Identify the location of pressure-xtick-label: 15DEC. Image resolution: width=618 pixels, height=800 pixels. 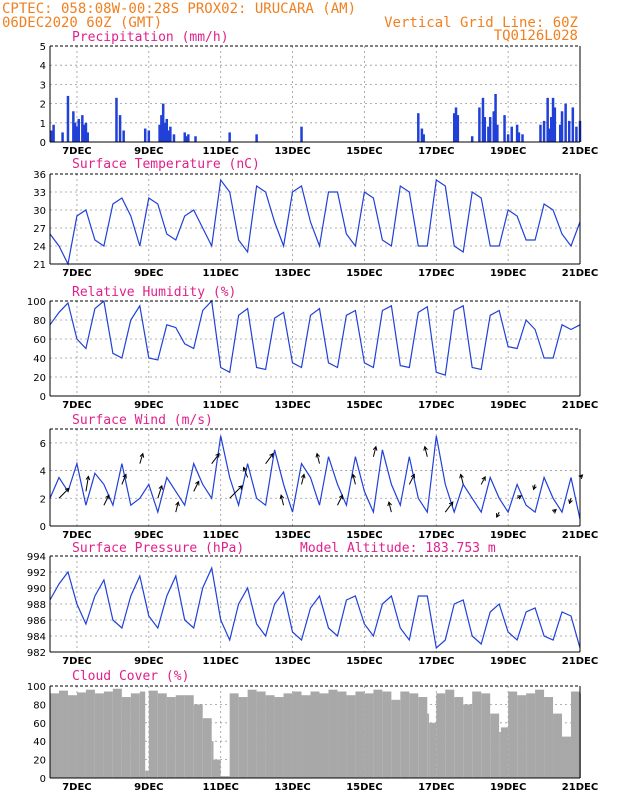
(364, 661).